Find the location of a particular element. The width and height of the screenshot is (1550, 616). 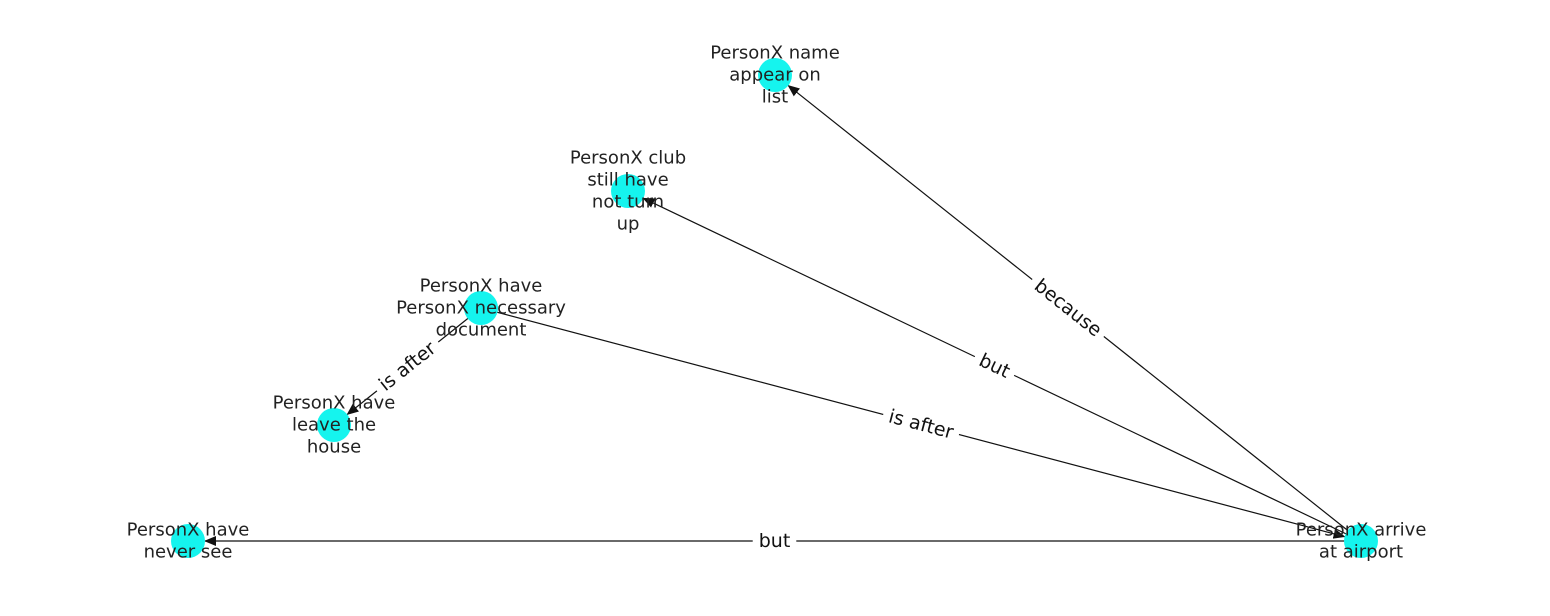

node-label-n6: PersonX arrive at airport is located at coordinates (1361, 541).